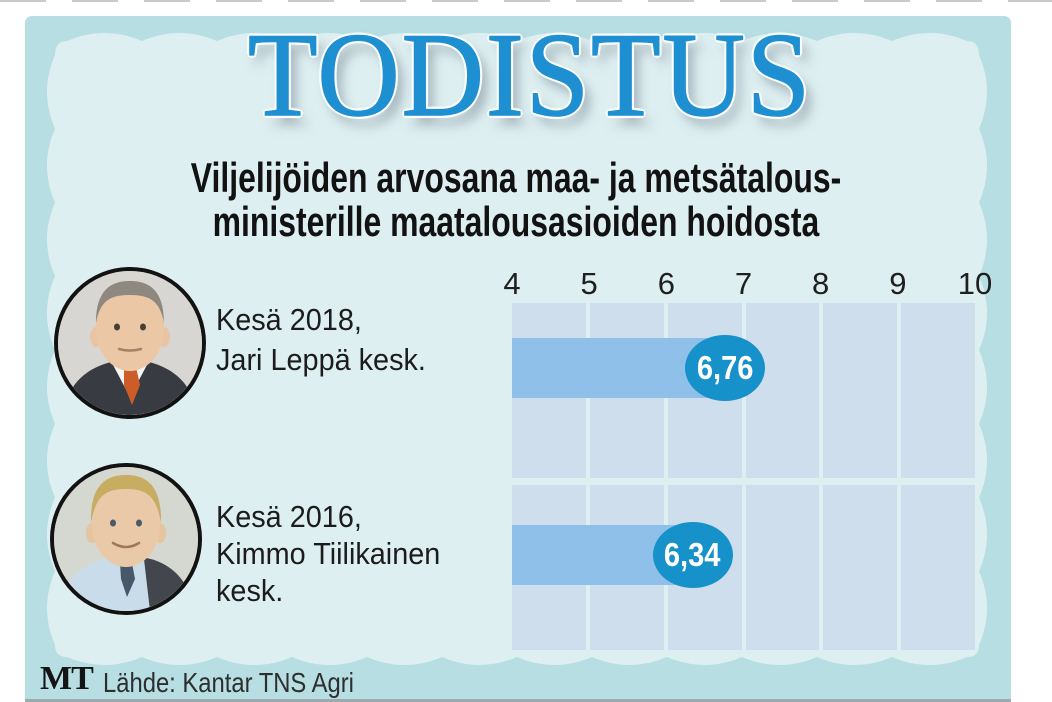 The height and width of the screenshot is (702, 1052). Describe the element at coordinates (898, 283) in the screenshot. I see `x-axis-tick-9: 9` at that location.